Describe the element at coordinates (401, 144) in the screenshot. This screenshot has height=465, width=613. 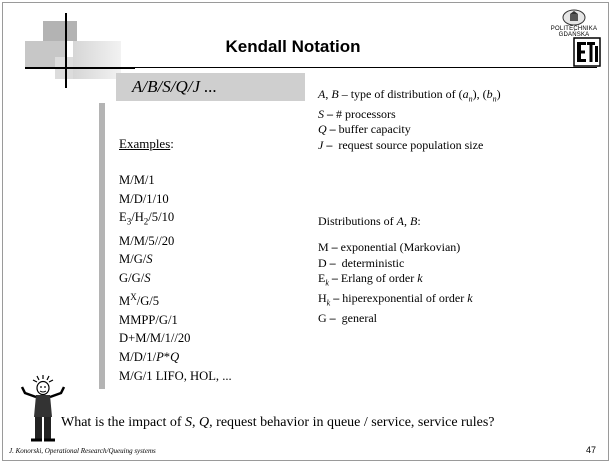
I see `definition-item: J – request source population size` at that location.